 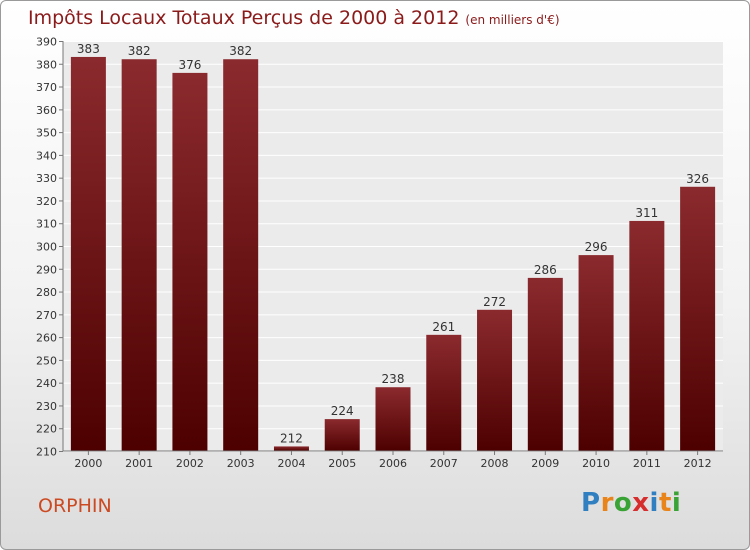 I want to click on data-label-2007: 261, so click(x=443, y=327).